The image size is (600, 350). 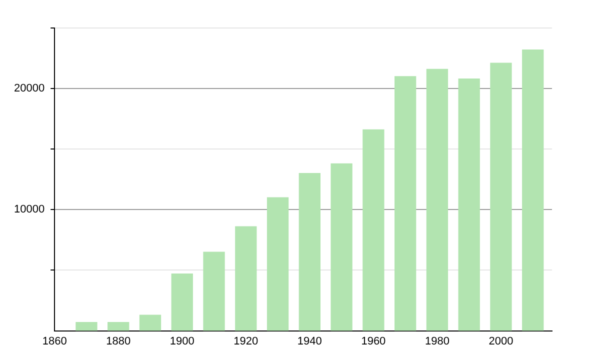 What do you see at coordinates (246, 341) in the screenshot?
I see `x-tick-label: 1920` at bounding box center [246, 341].